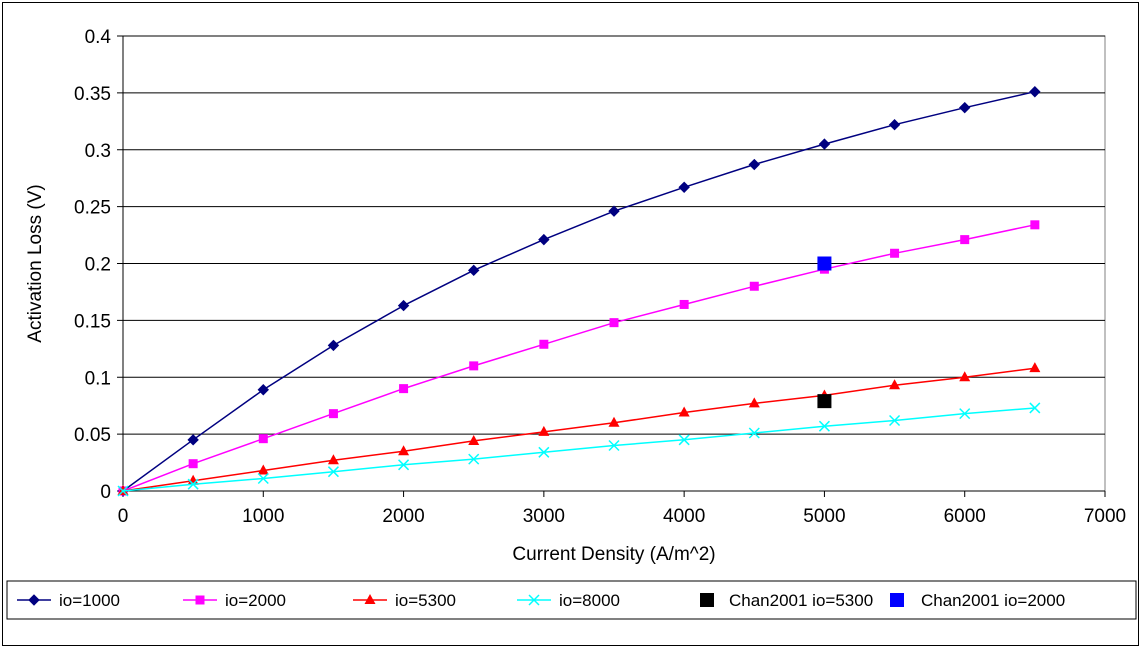 The image size is (1143, 650). I want to click on y-tick-label: 0.05, so click(92, 435).